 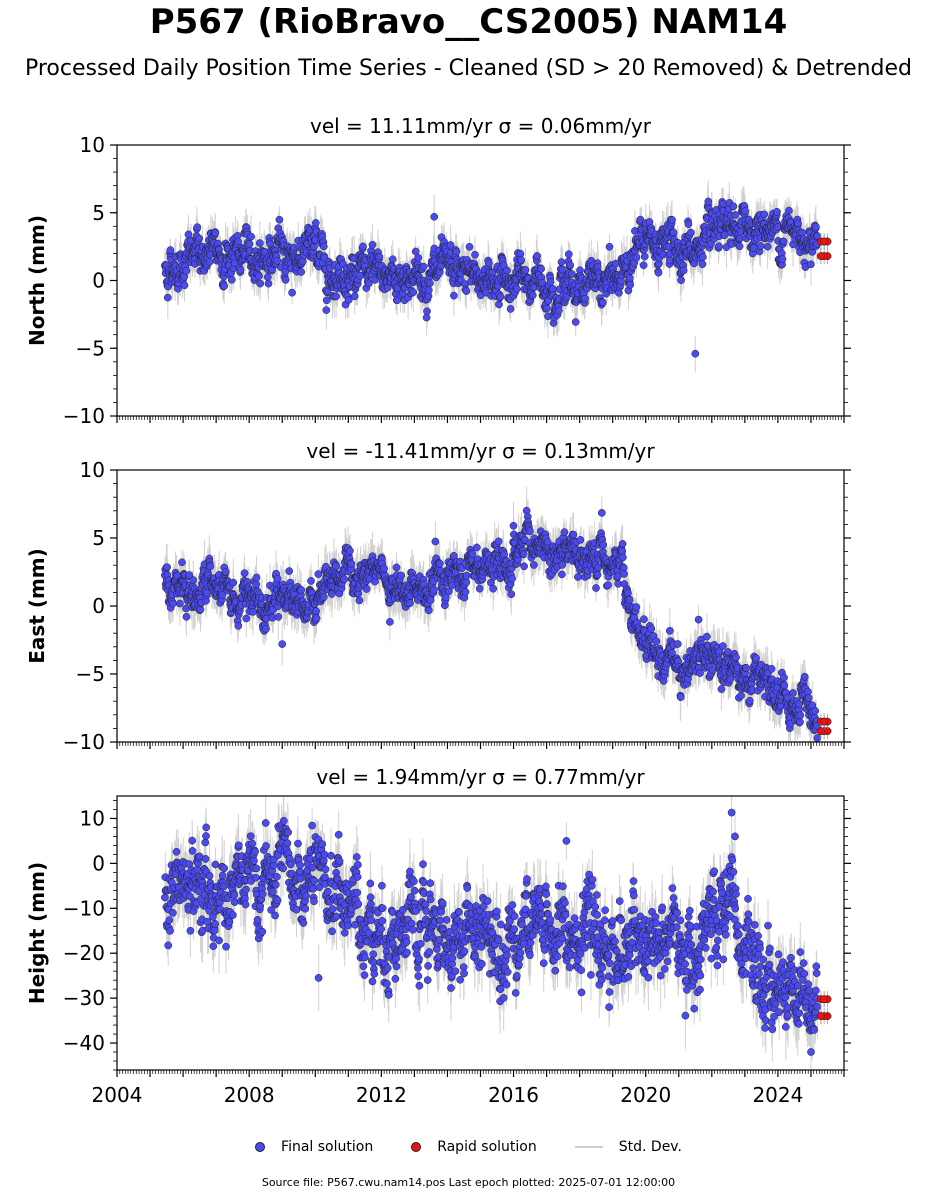 What do you see at coordinates (481, 126) in the screenshot?
I see `panel-title: vel = 11.11mm/yr σ = 0.06mm/yr` at bounding box center [481, 126].